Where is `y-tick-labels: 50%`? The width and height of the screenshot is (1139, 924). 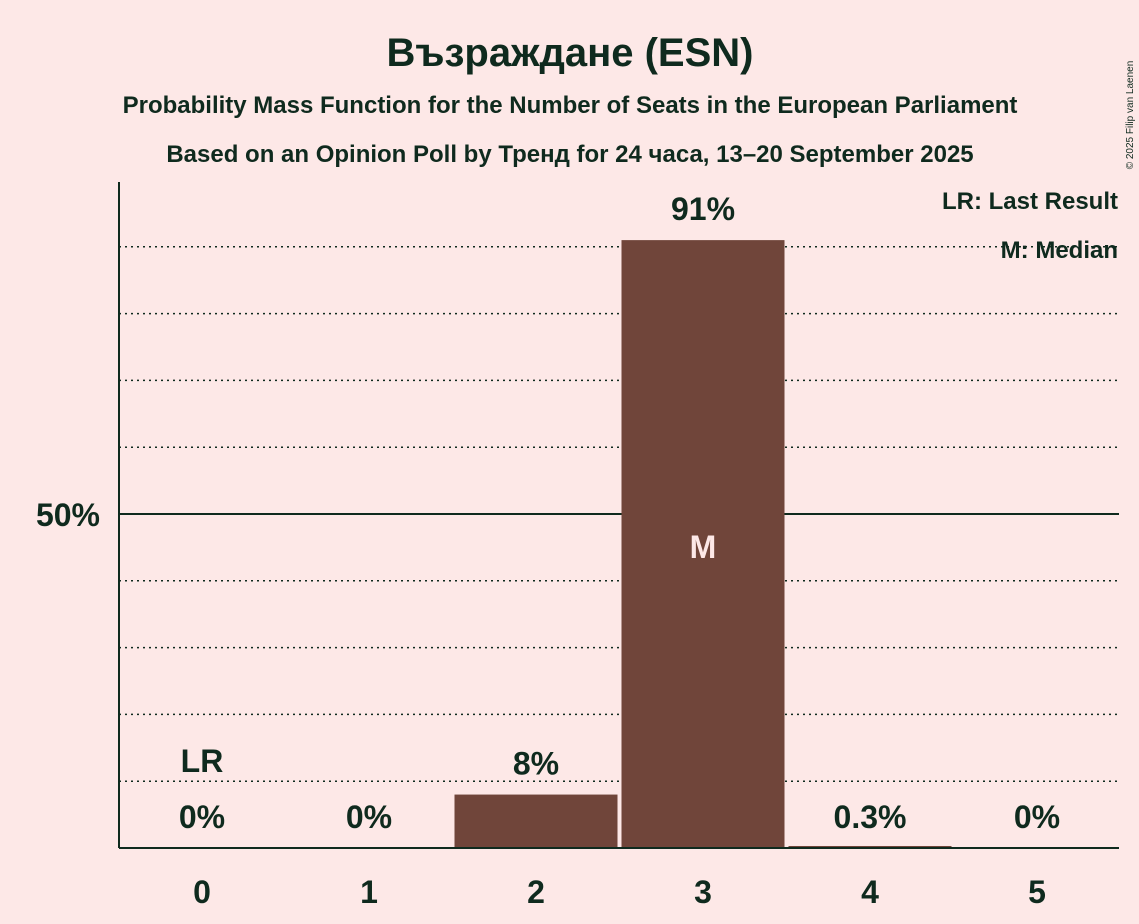 y-tick-labels: 50% is located at coordinates (68, 515).